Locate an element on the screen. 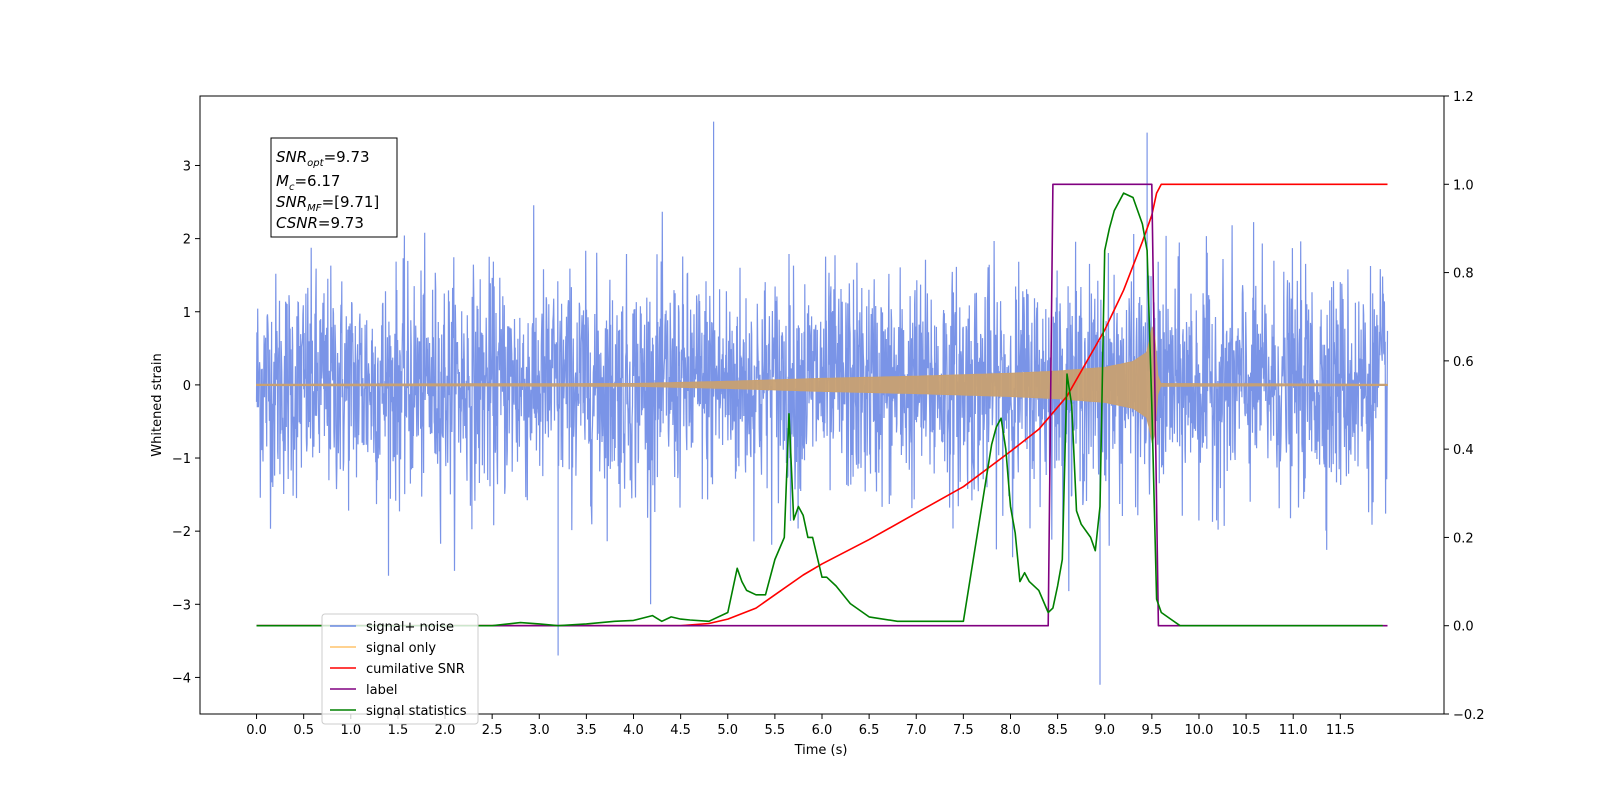 This screenshot has height=800, width=1600. x-tick-label: 3.0 is located at coordinates (539, 730).